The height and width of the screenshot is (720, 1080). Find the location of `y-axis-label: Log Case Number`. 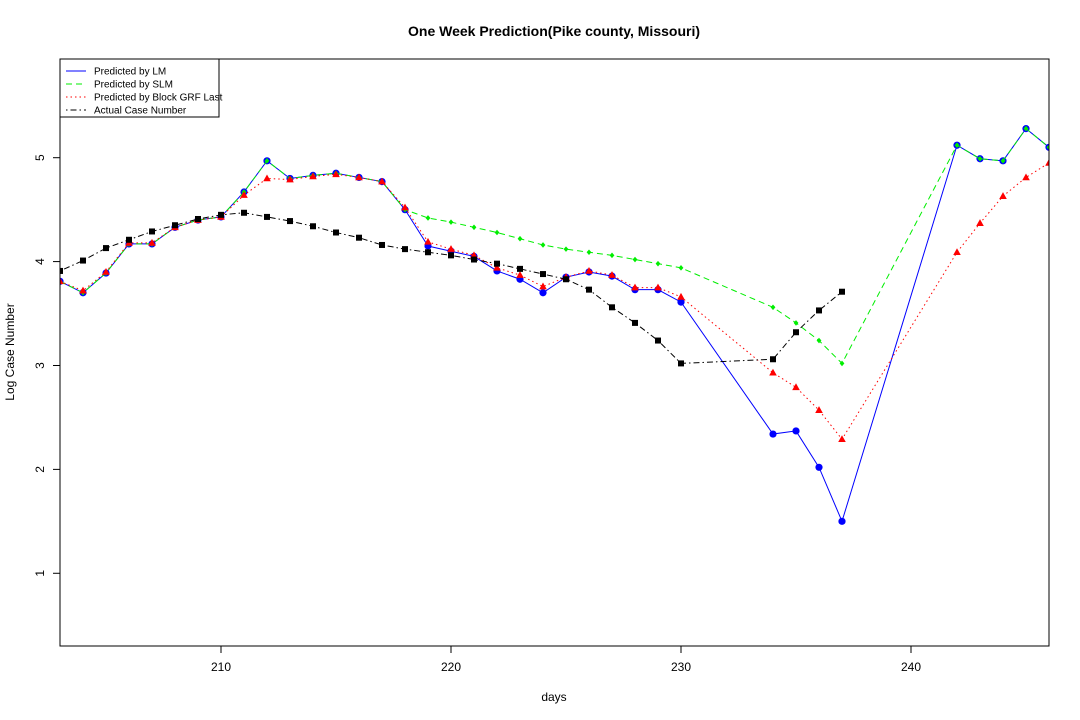

y-axis-label: Log Case Number is located at coordinates (10, 351).